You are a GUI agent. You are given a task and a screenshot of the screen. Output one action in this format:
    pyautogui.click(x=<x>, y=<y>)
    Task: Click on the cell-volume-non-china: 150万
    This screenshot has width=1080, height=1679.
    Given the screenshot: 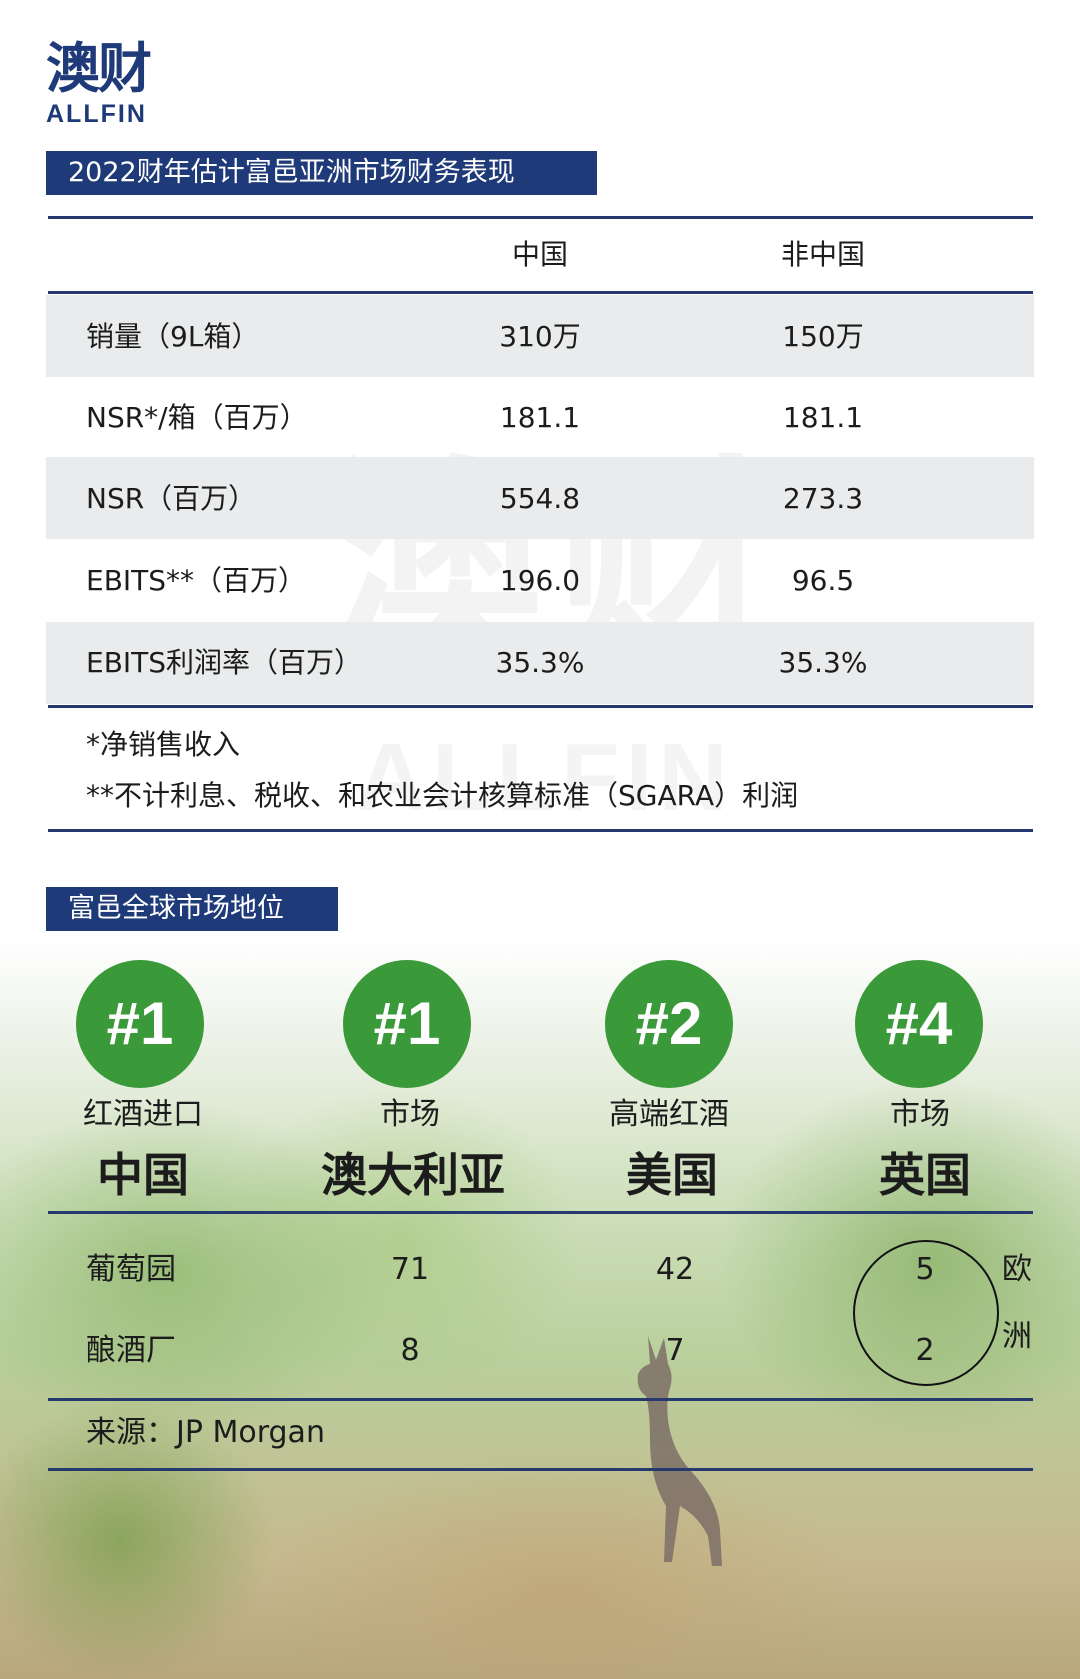 What is the action you would take?
    pyautogui.click(x=823, y=336)
    